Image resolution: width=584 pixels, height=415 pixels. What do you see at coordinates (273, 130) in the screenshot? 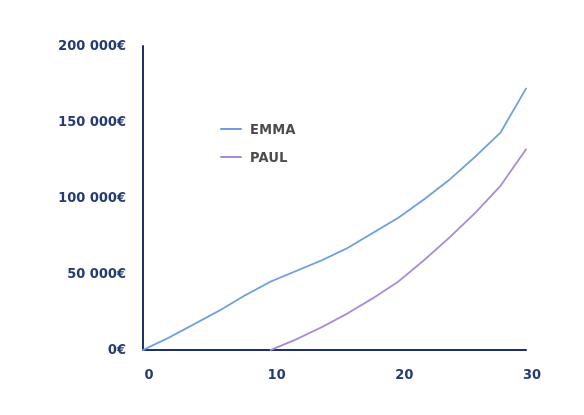
I see `legend-label-emma: EMMA` at bounding box center [273, 130].